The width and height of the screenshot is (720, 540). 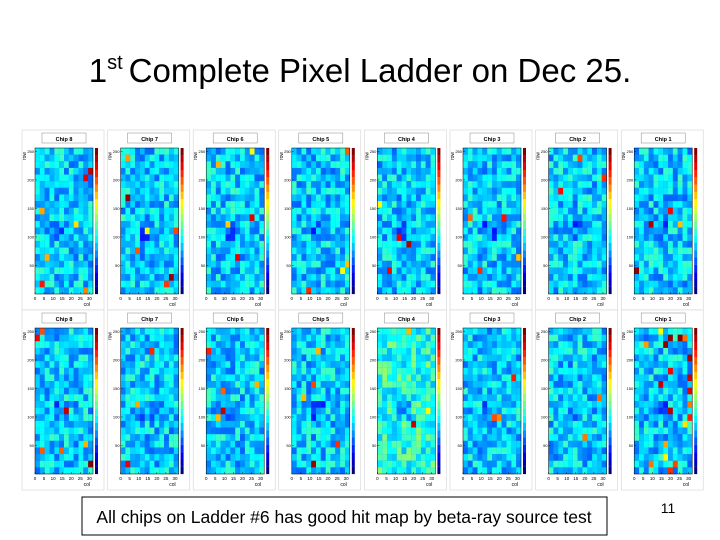 I want to click on hit-map-panel: Chip 350100150200250051015202530colrow, so click(x=491, y=400).